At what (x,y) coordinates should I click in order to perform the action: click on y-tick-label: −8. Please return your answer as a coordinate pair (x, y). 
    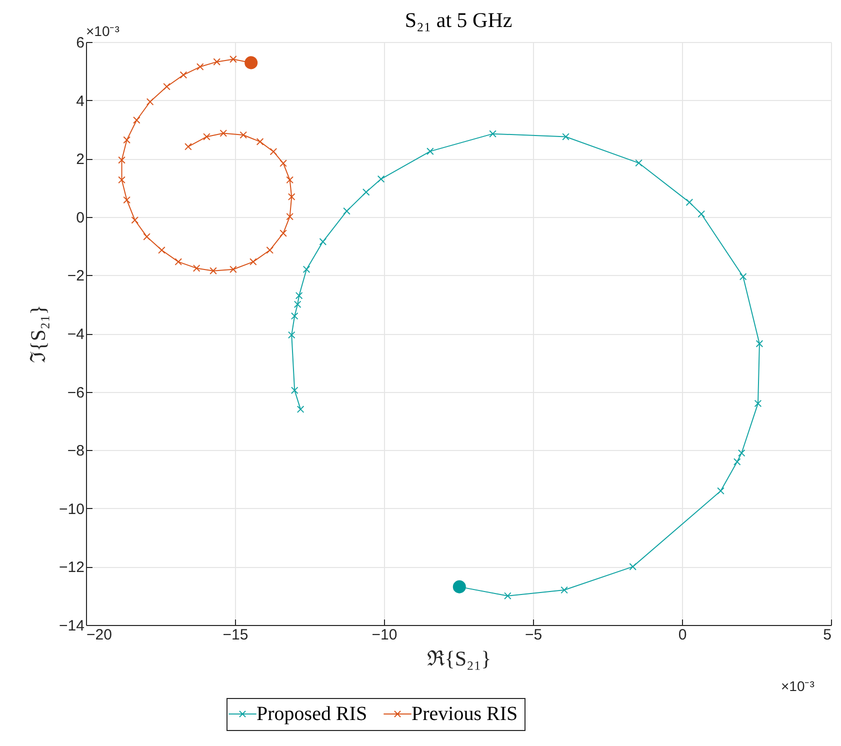
    Looking at the image, I should click on (75, 451).